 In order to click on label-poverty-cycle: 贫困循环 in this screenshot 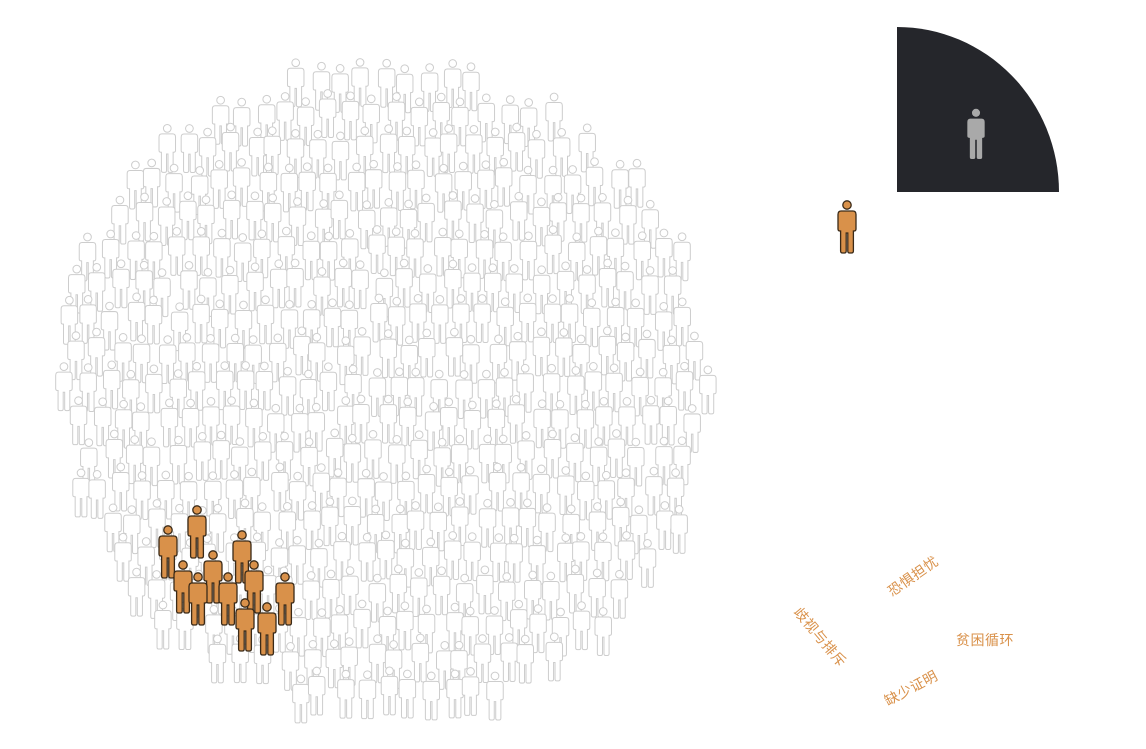, I will do `click(985, 641)`.